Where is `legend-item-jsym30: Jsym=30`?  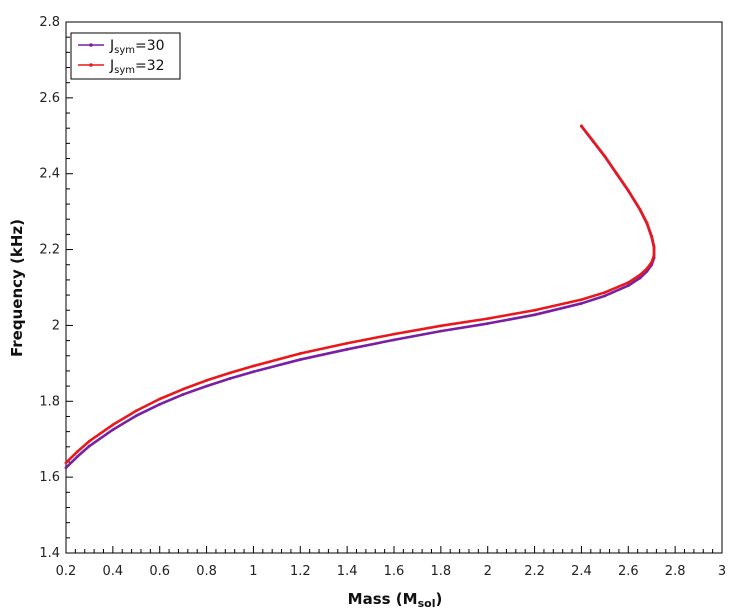
legend-item-jsym30: Jsym=30 is located at coordinates (121, 47).